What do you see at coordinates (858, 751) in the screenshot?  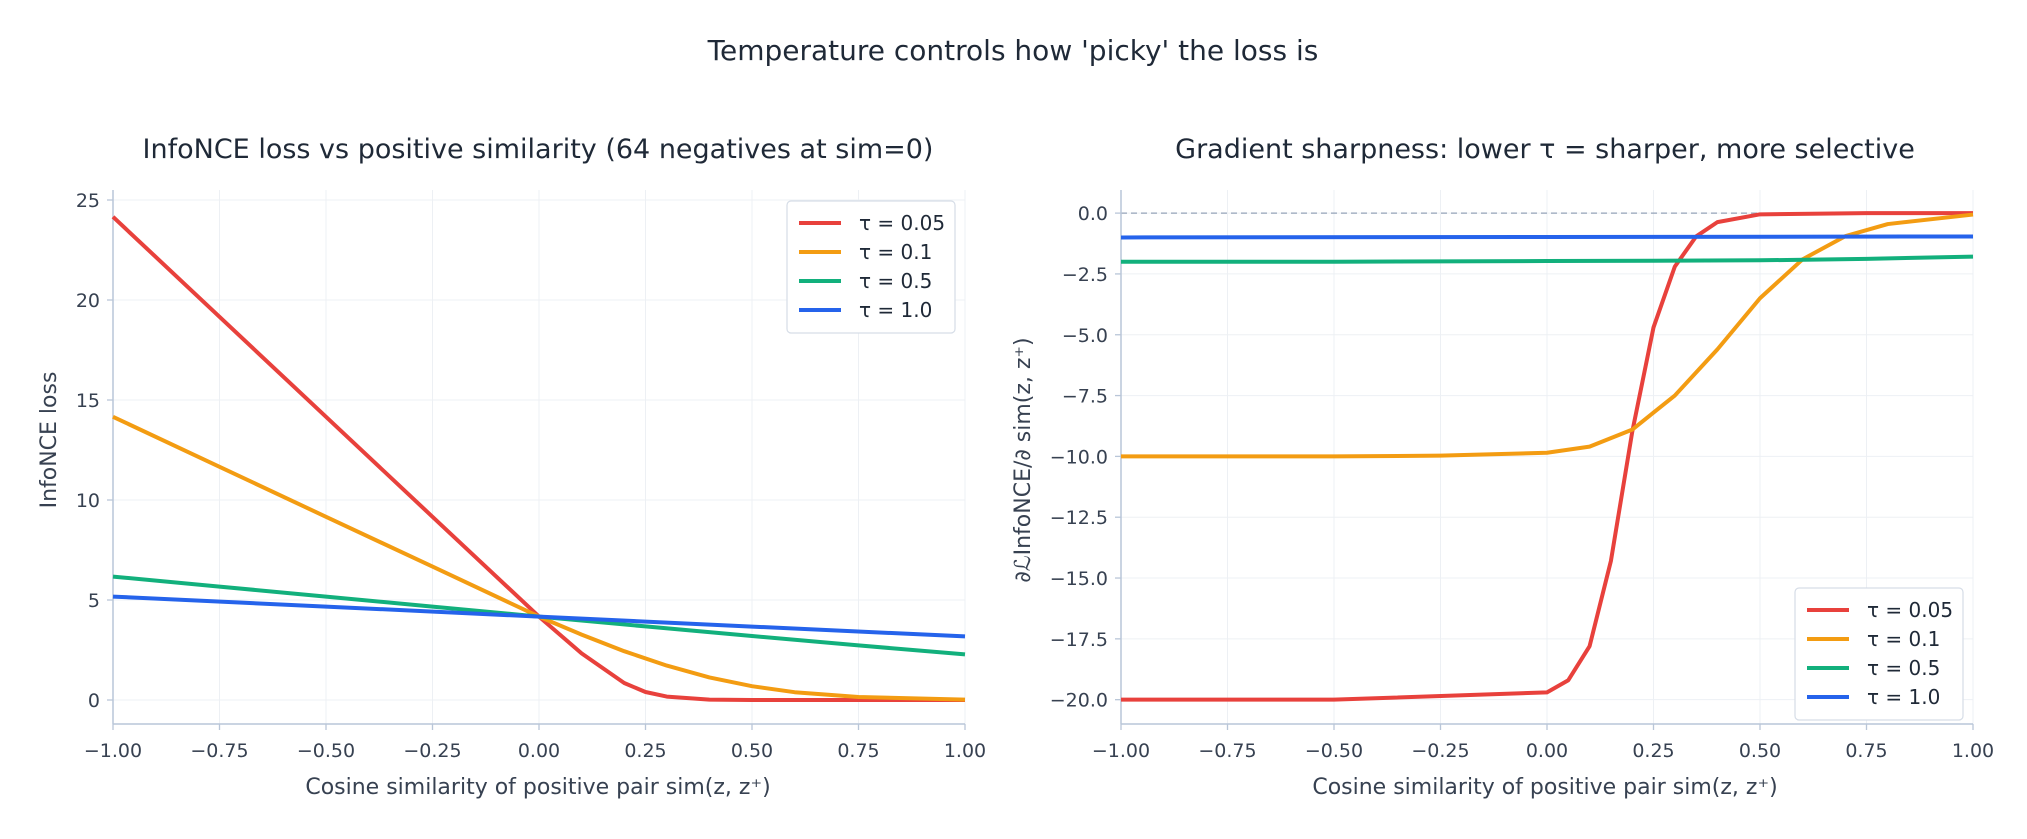 I see `left-x-tick-label-7: 0.75` at bounding box center [858, 751].